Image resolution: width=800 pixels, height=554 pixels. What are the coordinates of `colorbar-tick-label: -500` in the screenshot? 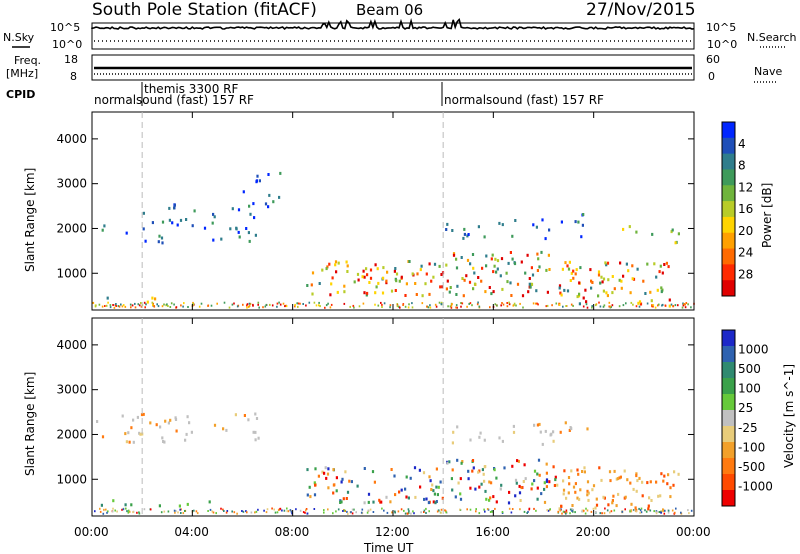 It's located at (751, 467).